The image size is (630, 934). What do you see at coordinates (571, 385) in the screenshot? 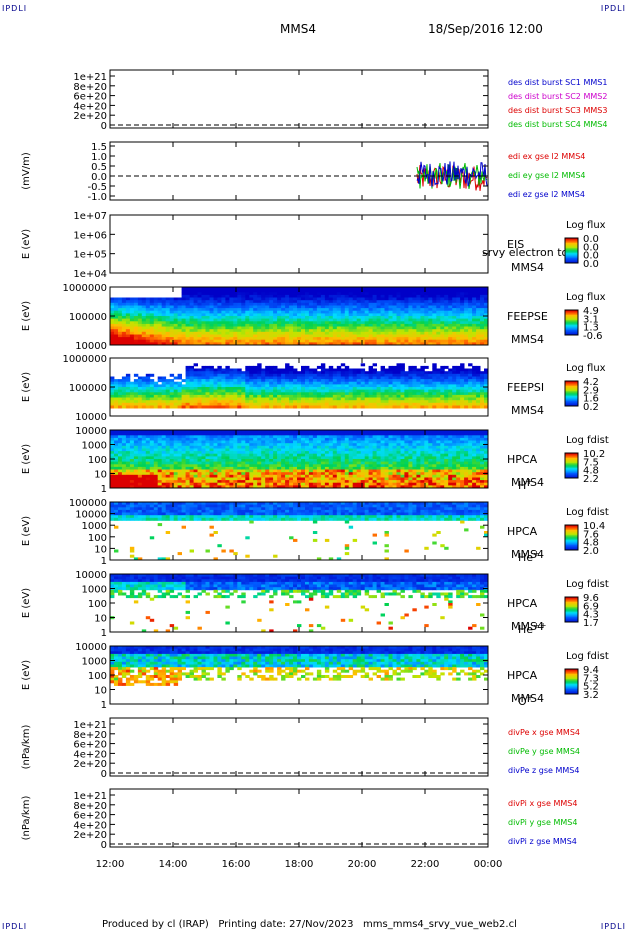
I see `colorbar-segment` at bounding box center [571, 385].